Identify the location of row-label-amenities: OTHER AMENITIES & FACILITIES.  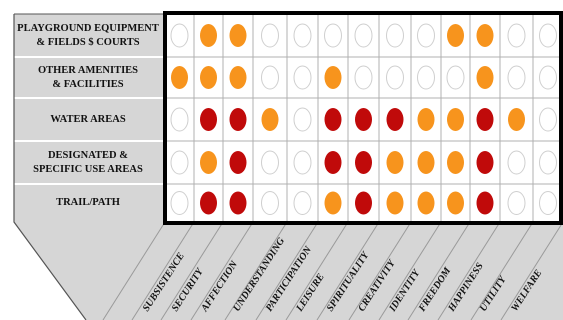
(88, 77).